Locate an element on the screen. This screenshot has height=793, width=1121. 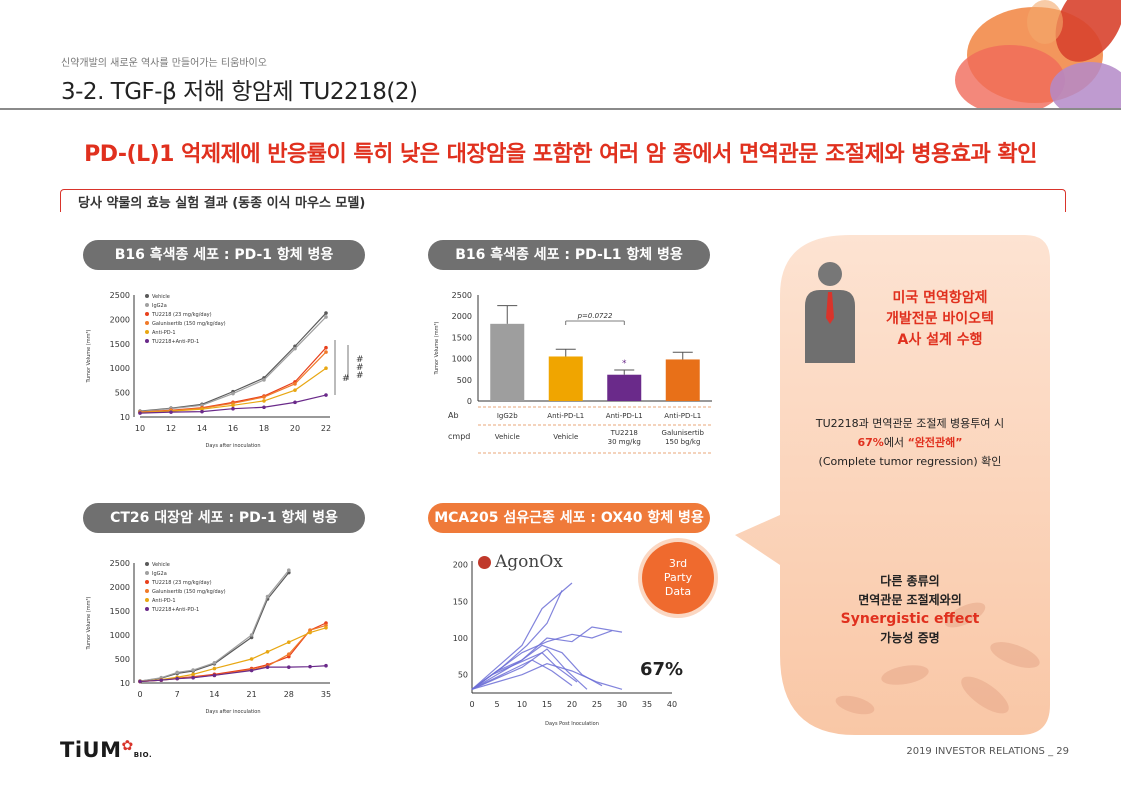
x-tick-label: 30 is located at coordinates (622, 704).